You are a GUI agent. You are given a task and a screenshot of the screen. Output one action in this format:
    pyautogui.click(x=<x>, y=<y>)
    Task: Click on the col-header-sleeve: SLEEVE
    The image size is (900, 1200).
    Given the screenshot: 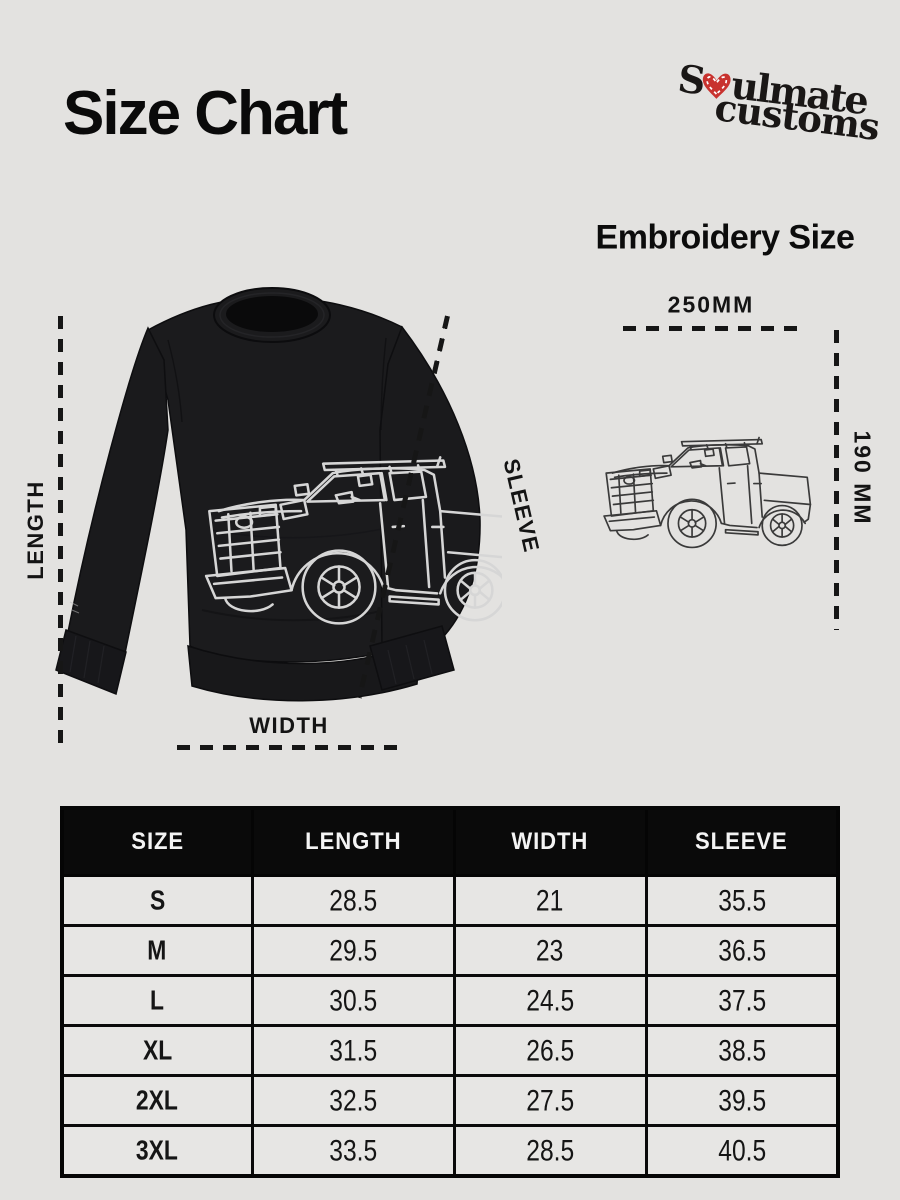 What is the action you would take?
    pyautogui.click(x=742, y=841)
    